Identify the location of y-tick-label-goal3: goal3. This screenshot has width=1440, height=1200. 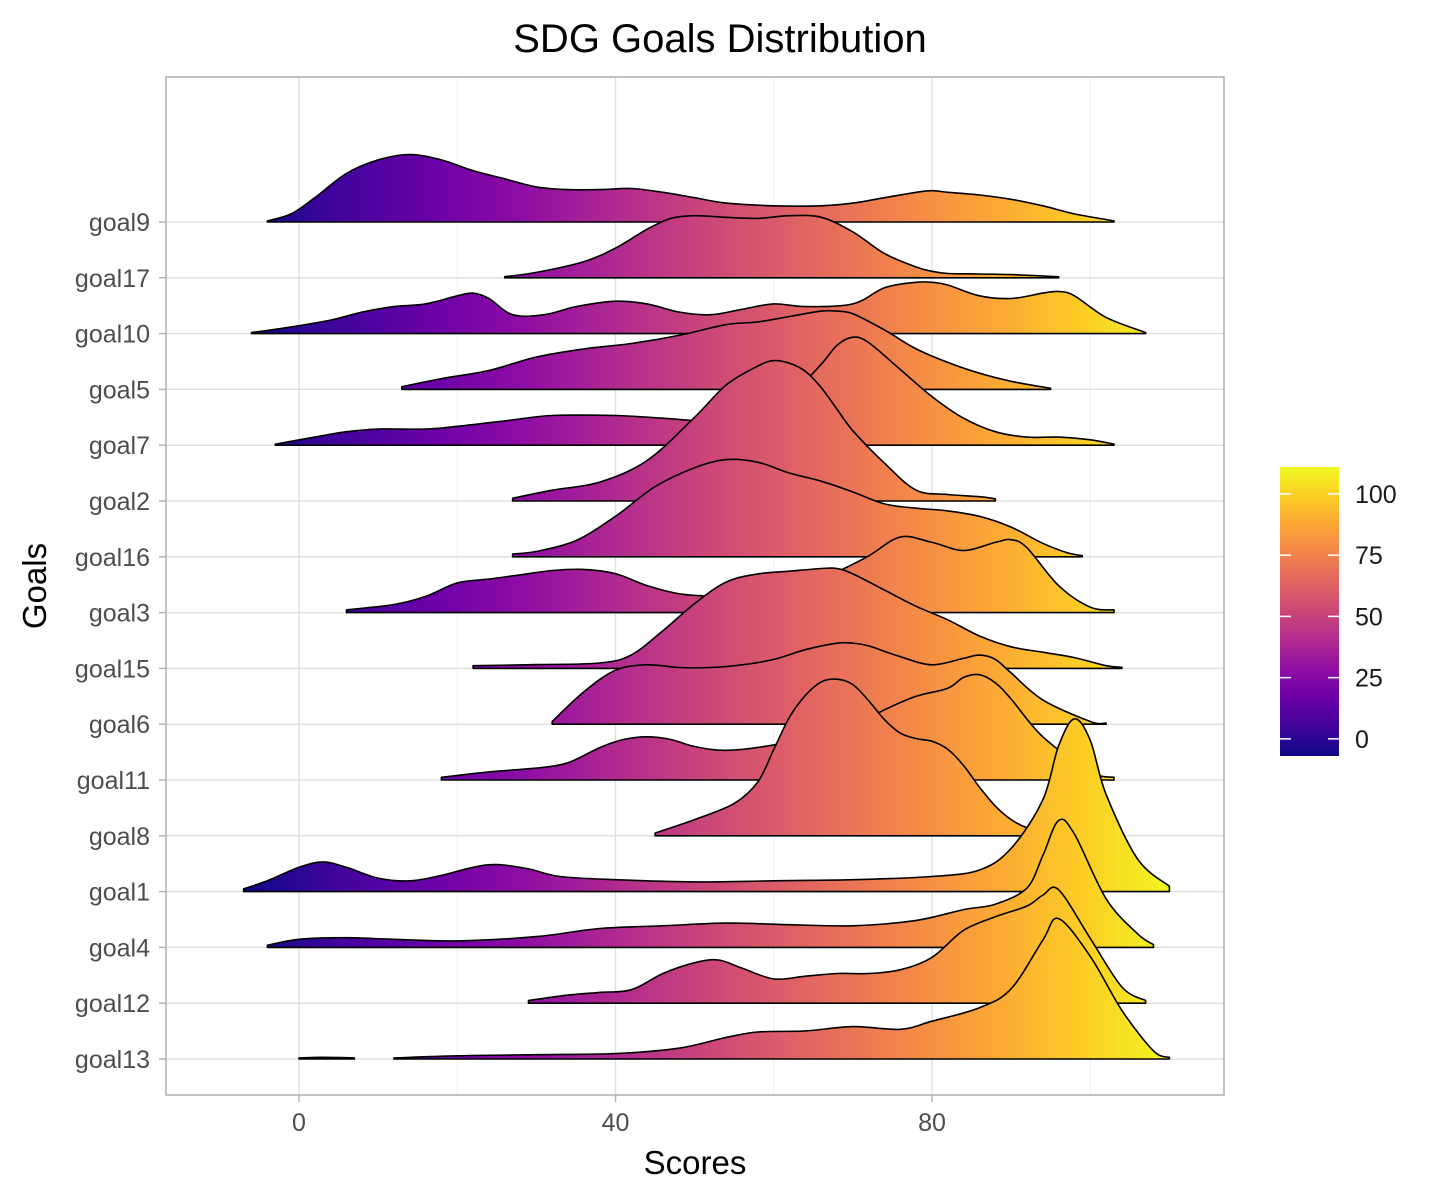
(119, 614).